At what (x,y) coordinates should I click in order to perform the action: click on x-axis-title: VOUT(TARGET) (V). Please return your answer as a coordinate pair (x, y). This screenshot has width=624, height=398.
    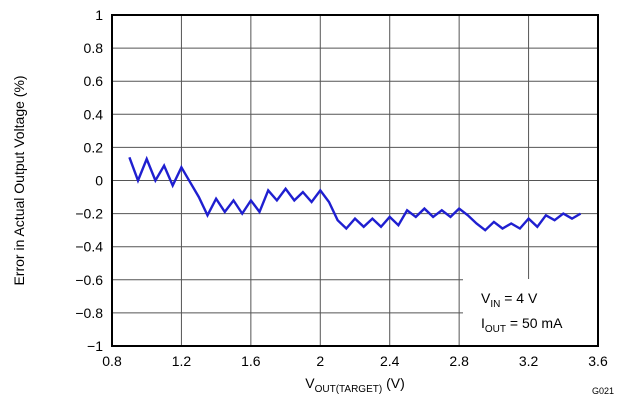
    Looking at the image, I should click on (355, 385).